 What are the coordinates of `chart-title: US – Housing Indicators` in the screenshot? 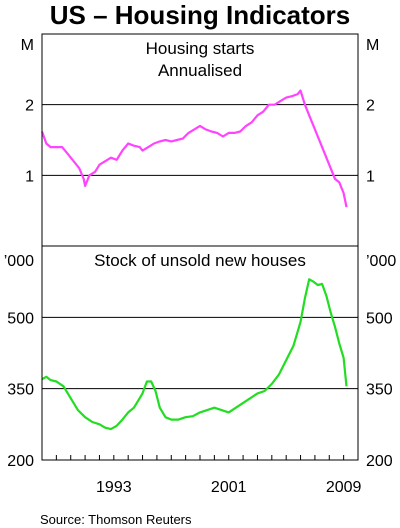 It's located at (200, 15).